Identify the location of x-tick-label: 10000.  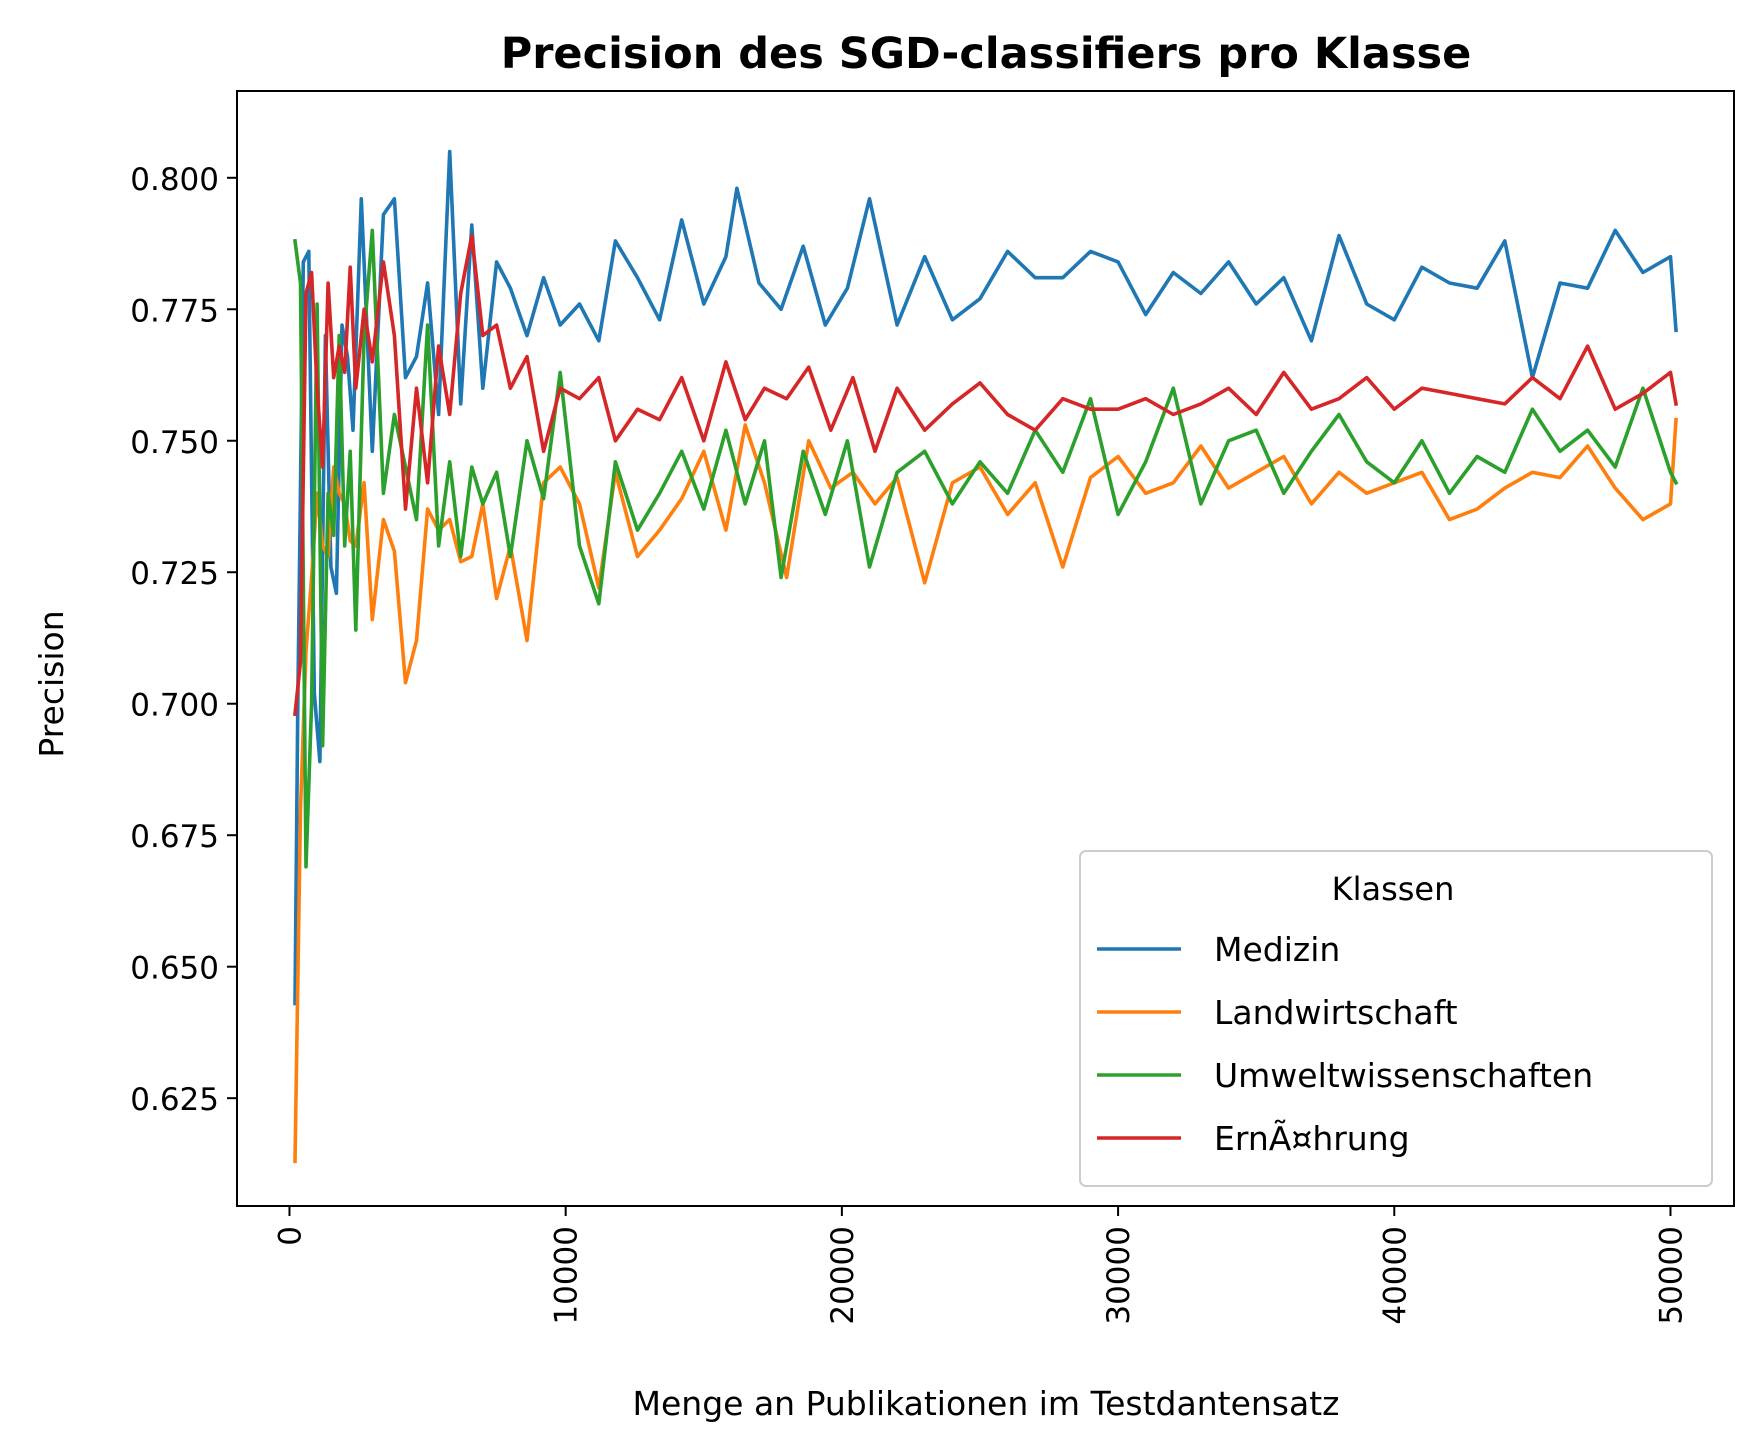
(567, 1275).